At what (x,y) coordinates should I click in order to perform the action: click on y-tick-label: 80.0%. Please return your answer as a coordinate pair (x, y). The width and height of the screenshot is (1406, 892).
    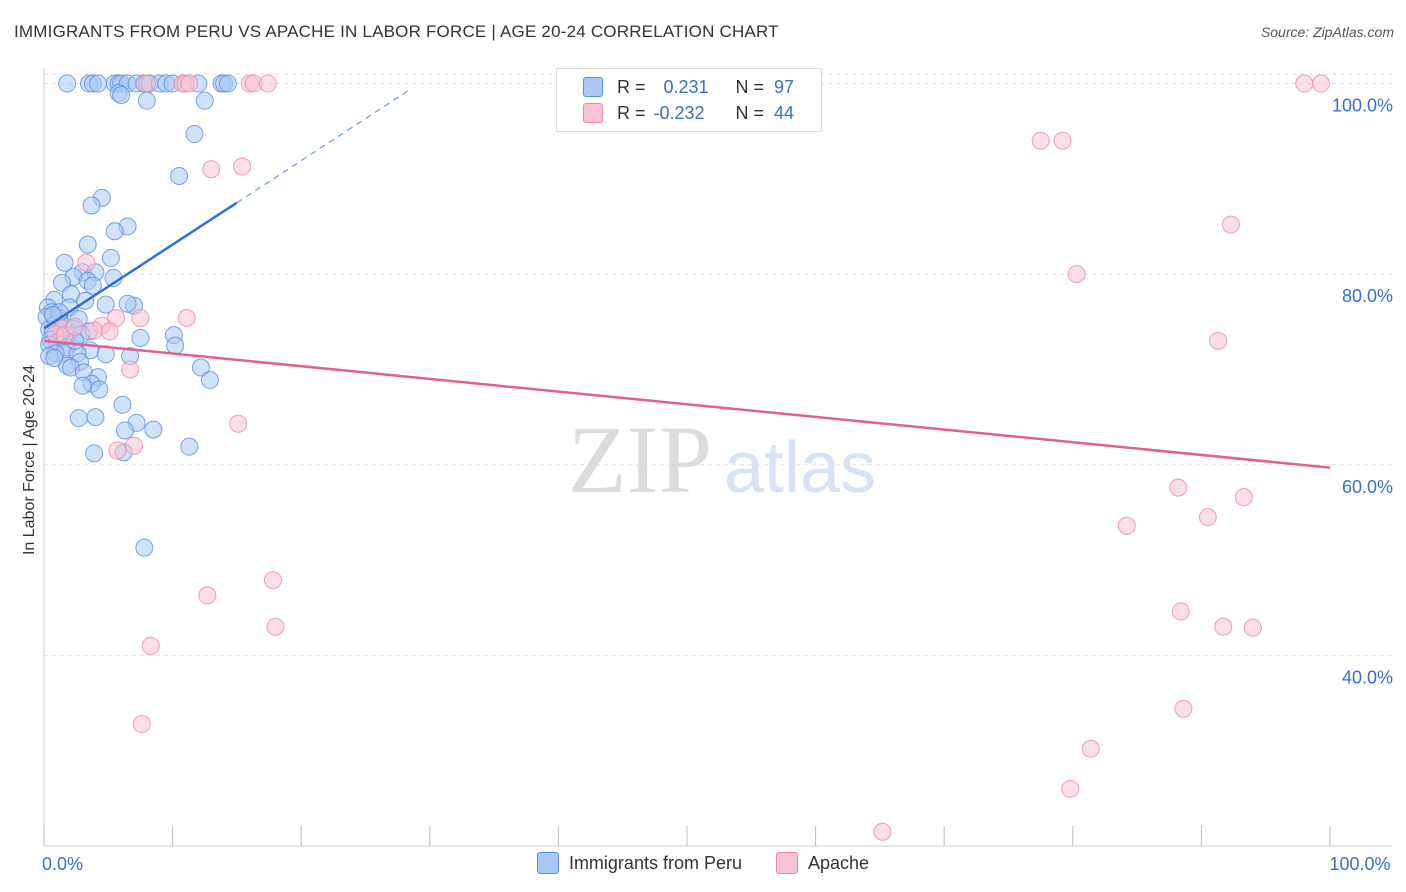
    Looking at the image, I should click on (1367, 296).